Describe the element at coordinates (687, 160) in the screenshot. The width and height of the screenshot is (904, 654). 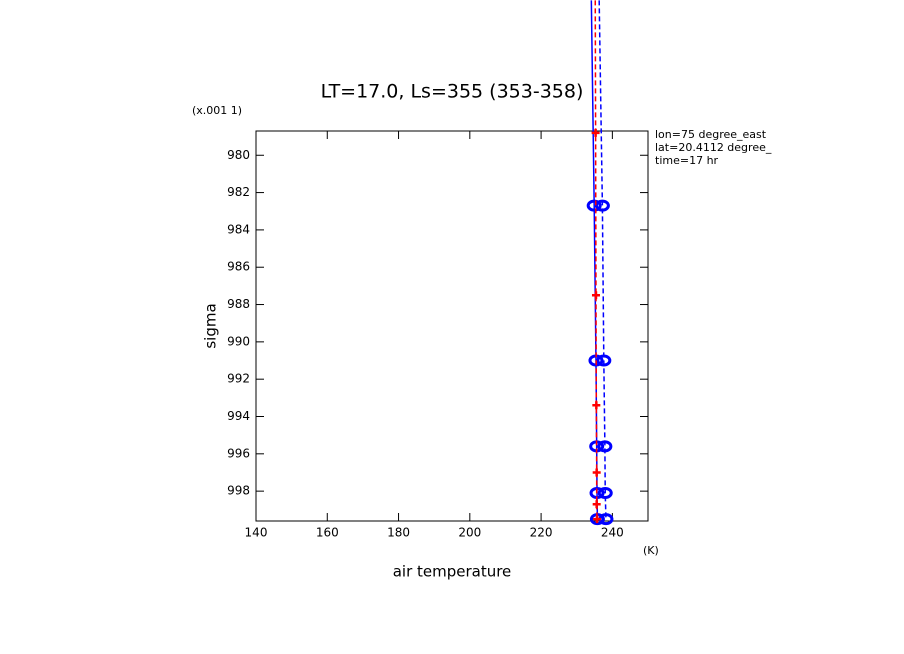
I see `annotation: time=17 hr` at that location.